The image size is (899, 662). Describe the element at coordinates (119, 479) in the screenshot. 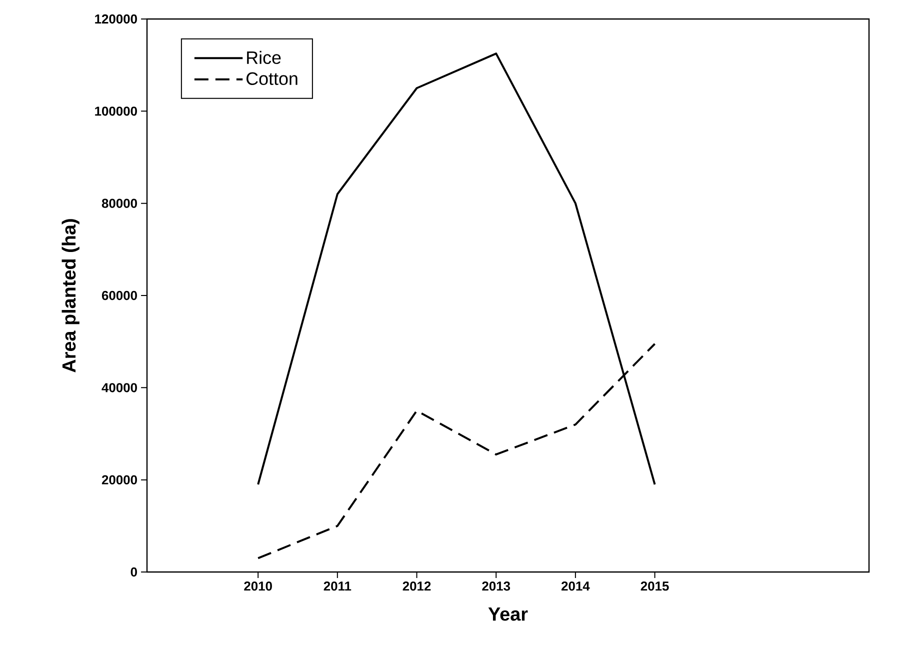

I see `y-tick-label: 20000` at that location.